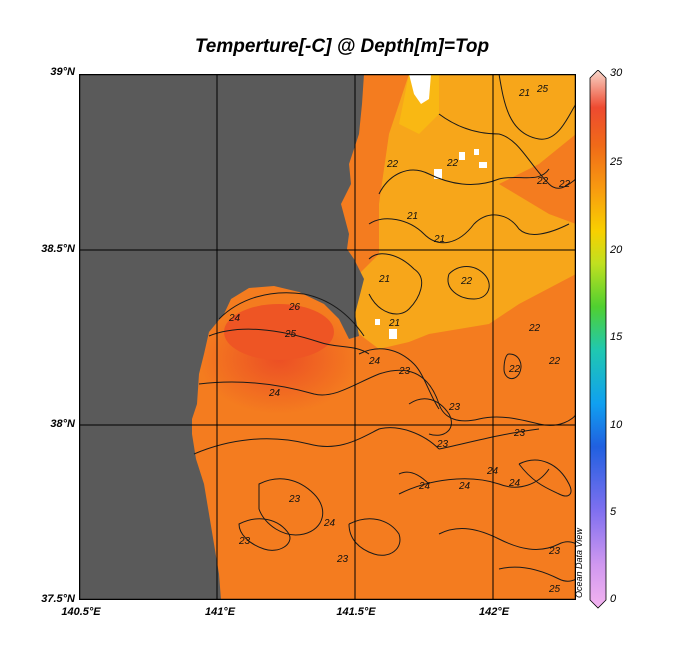 This screenshot has width=684, height=660. I want to click on lat-tick: 37.5°N, so click(58, 599).